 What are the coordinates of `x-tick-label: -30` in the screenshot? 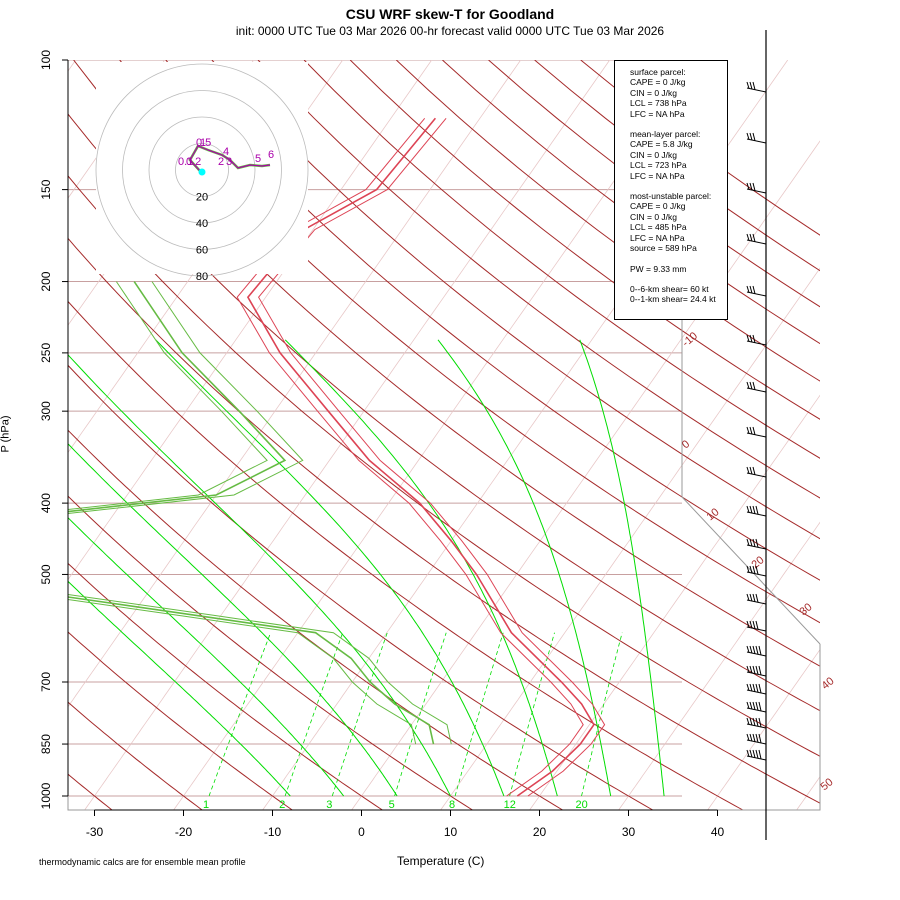 It's located at (95, 832).